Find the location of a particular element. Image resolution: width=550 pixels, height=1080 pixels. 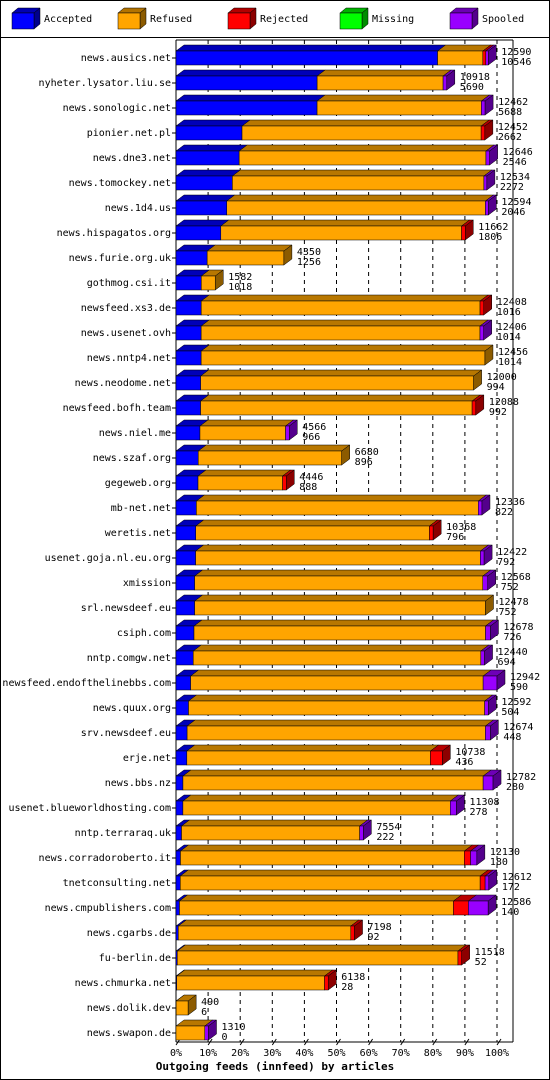

y-tick-label: newsfeed.xs3.de is located at coordinates (126, 308).